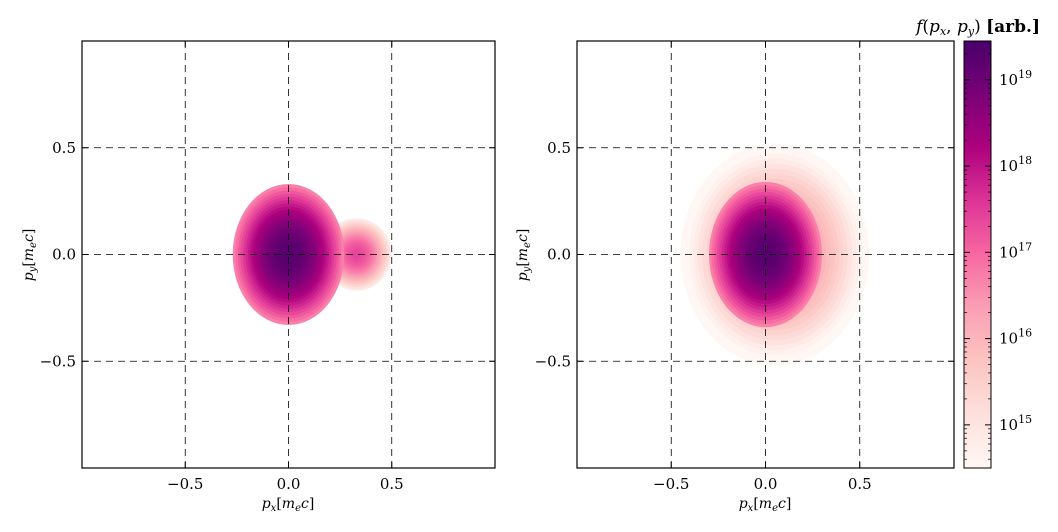 This screenshot has width=1058, height=532. I want to click on colorbar-tick-label: 1018, so click(1015, 164).